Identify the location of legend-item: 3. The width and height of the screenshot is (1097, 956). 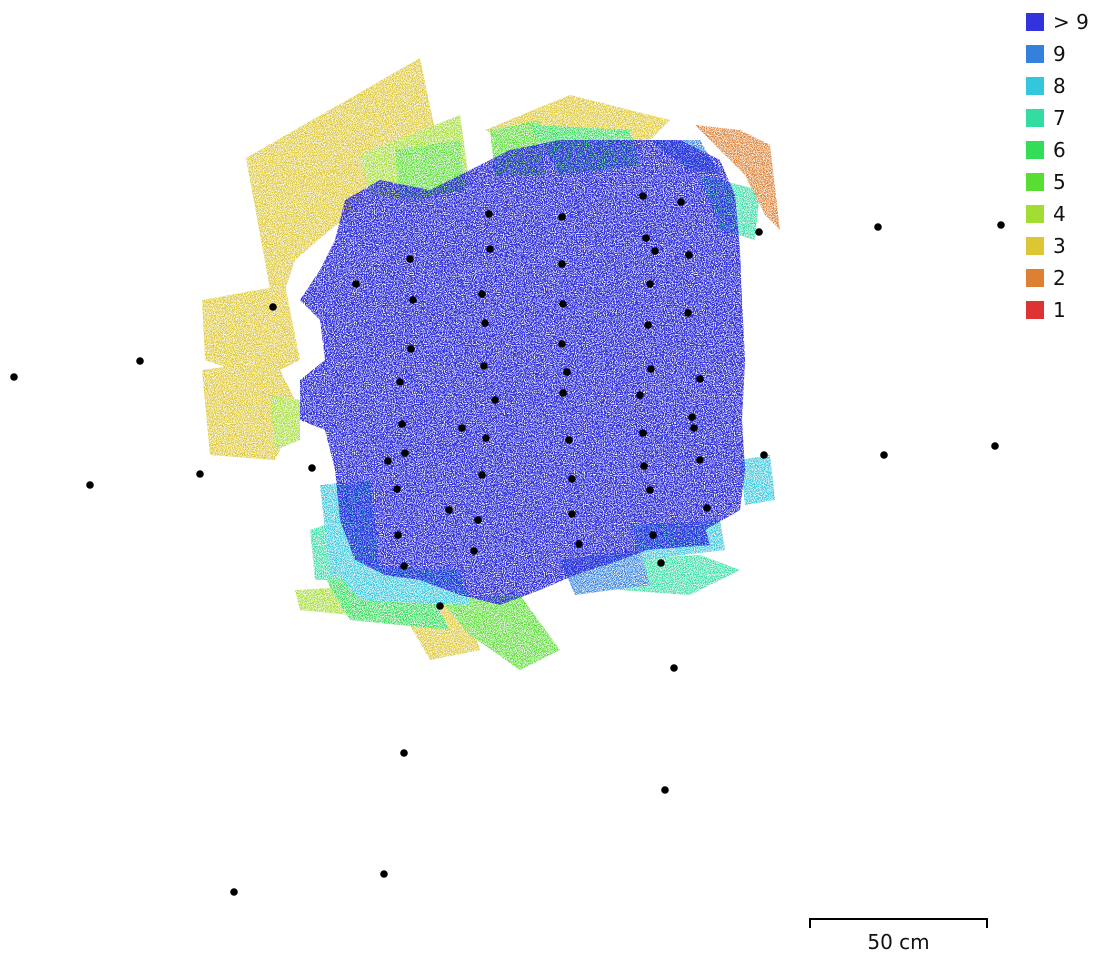
(1057, 246).